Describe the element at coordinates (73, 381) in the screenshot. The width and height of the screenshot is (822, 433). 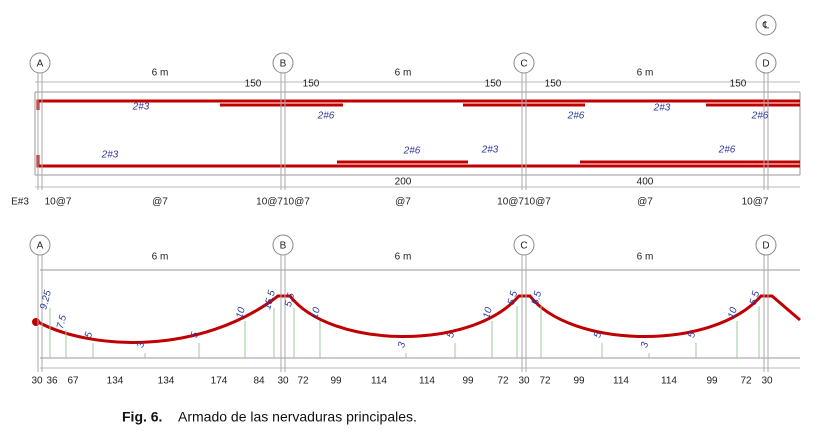
I see `dim-label: 67` at that location.